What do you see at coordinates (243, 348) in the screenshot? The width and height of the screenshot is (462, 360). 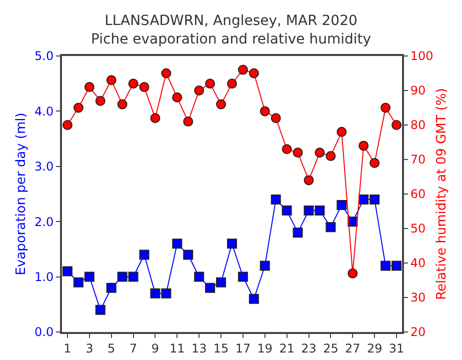 I see `x-tick-label: 17` at bounding box center [243, 348].